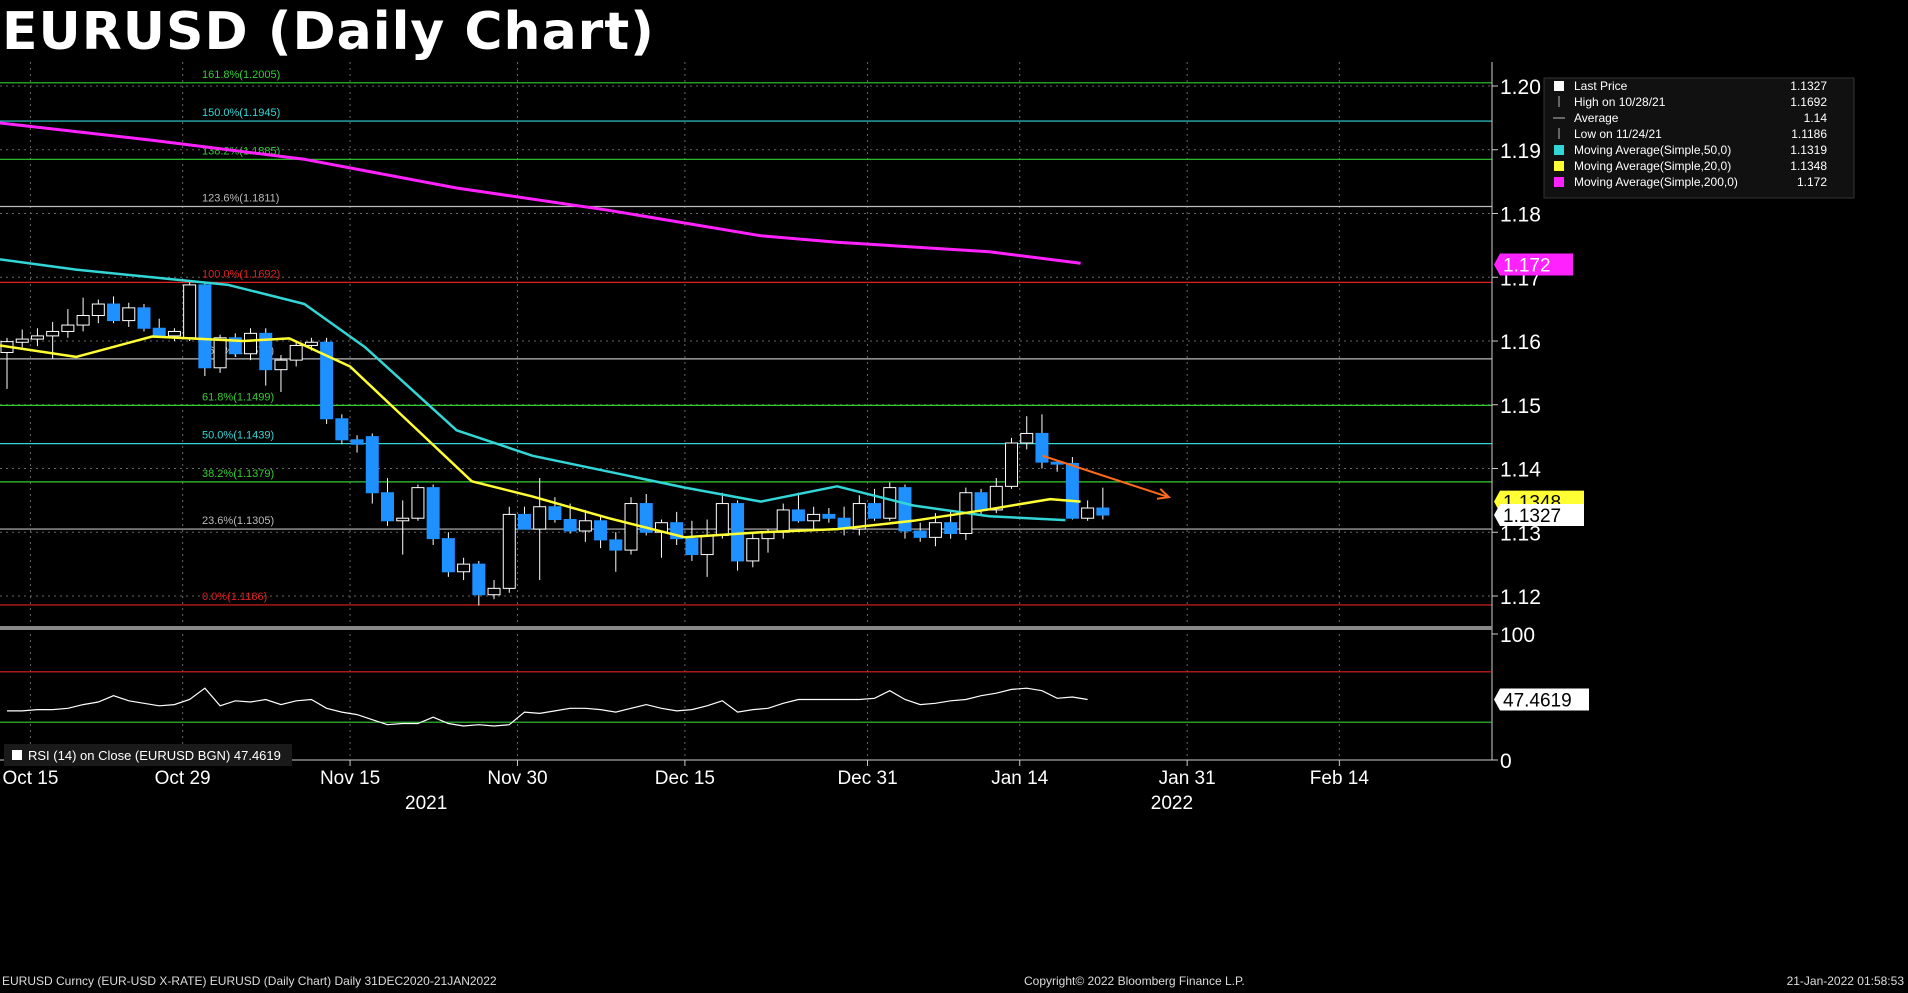 Image resolution: width=1908 pixels, height=993 pixels. What do you see at coordinates (1656, 182) in the screenshot?
I see `legend-label: Moving Average(Simple,200,0)` at bounding box center [1656, 182].